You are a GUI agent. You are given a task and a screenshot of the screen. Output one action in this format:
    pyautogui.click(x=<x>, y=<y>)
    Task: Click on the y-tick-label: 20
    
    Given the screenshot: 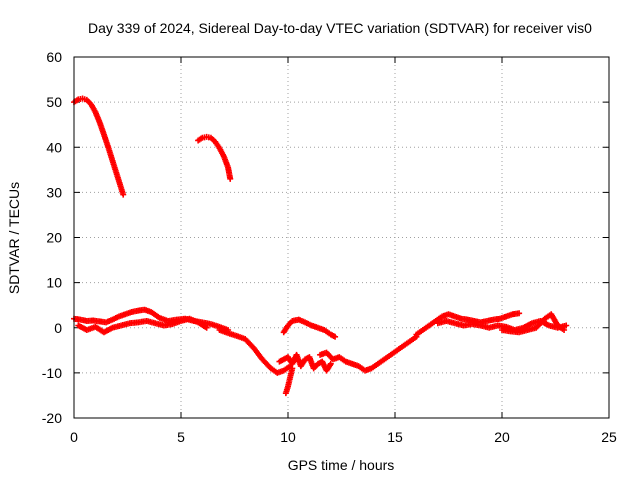 What is the action you would take?
    pyautogui.click(x=54, y=238)
    